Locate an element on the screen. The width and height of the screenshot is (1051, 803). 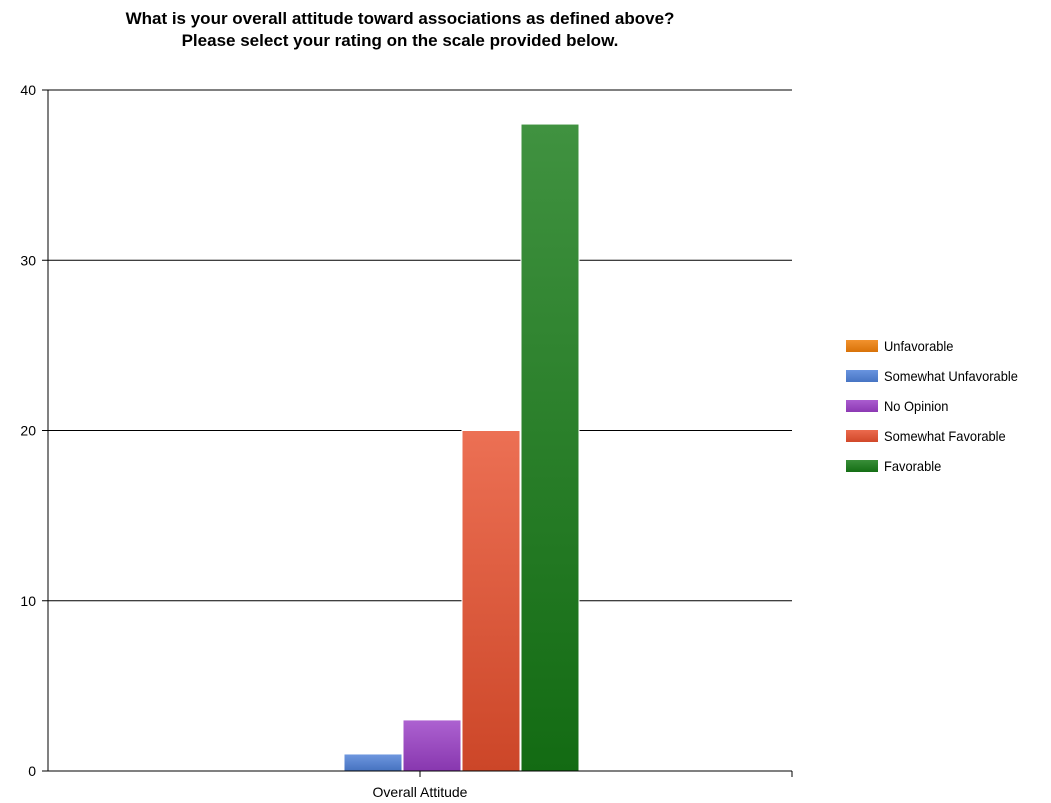
bar-no-opinion is located at coordinates (432, 745).